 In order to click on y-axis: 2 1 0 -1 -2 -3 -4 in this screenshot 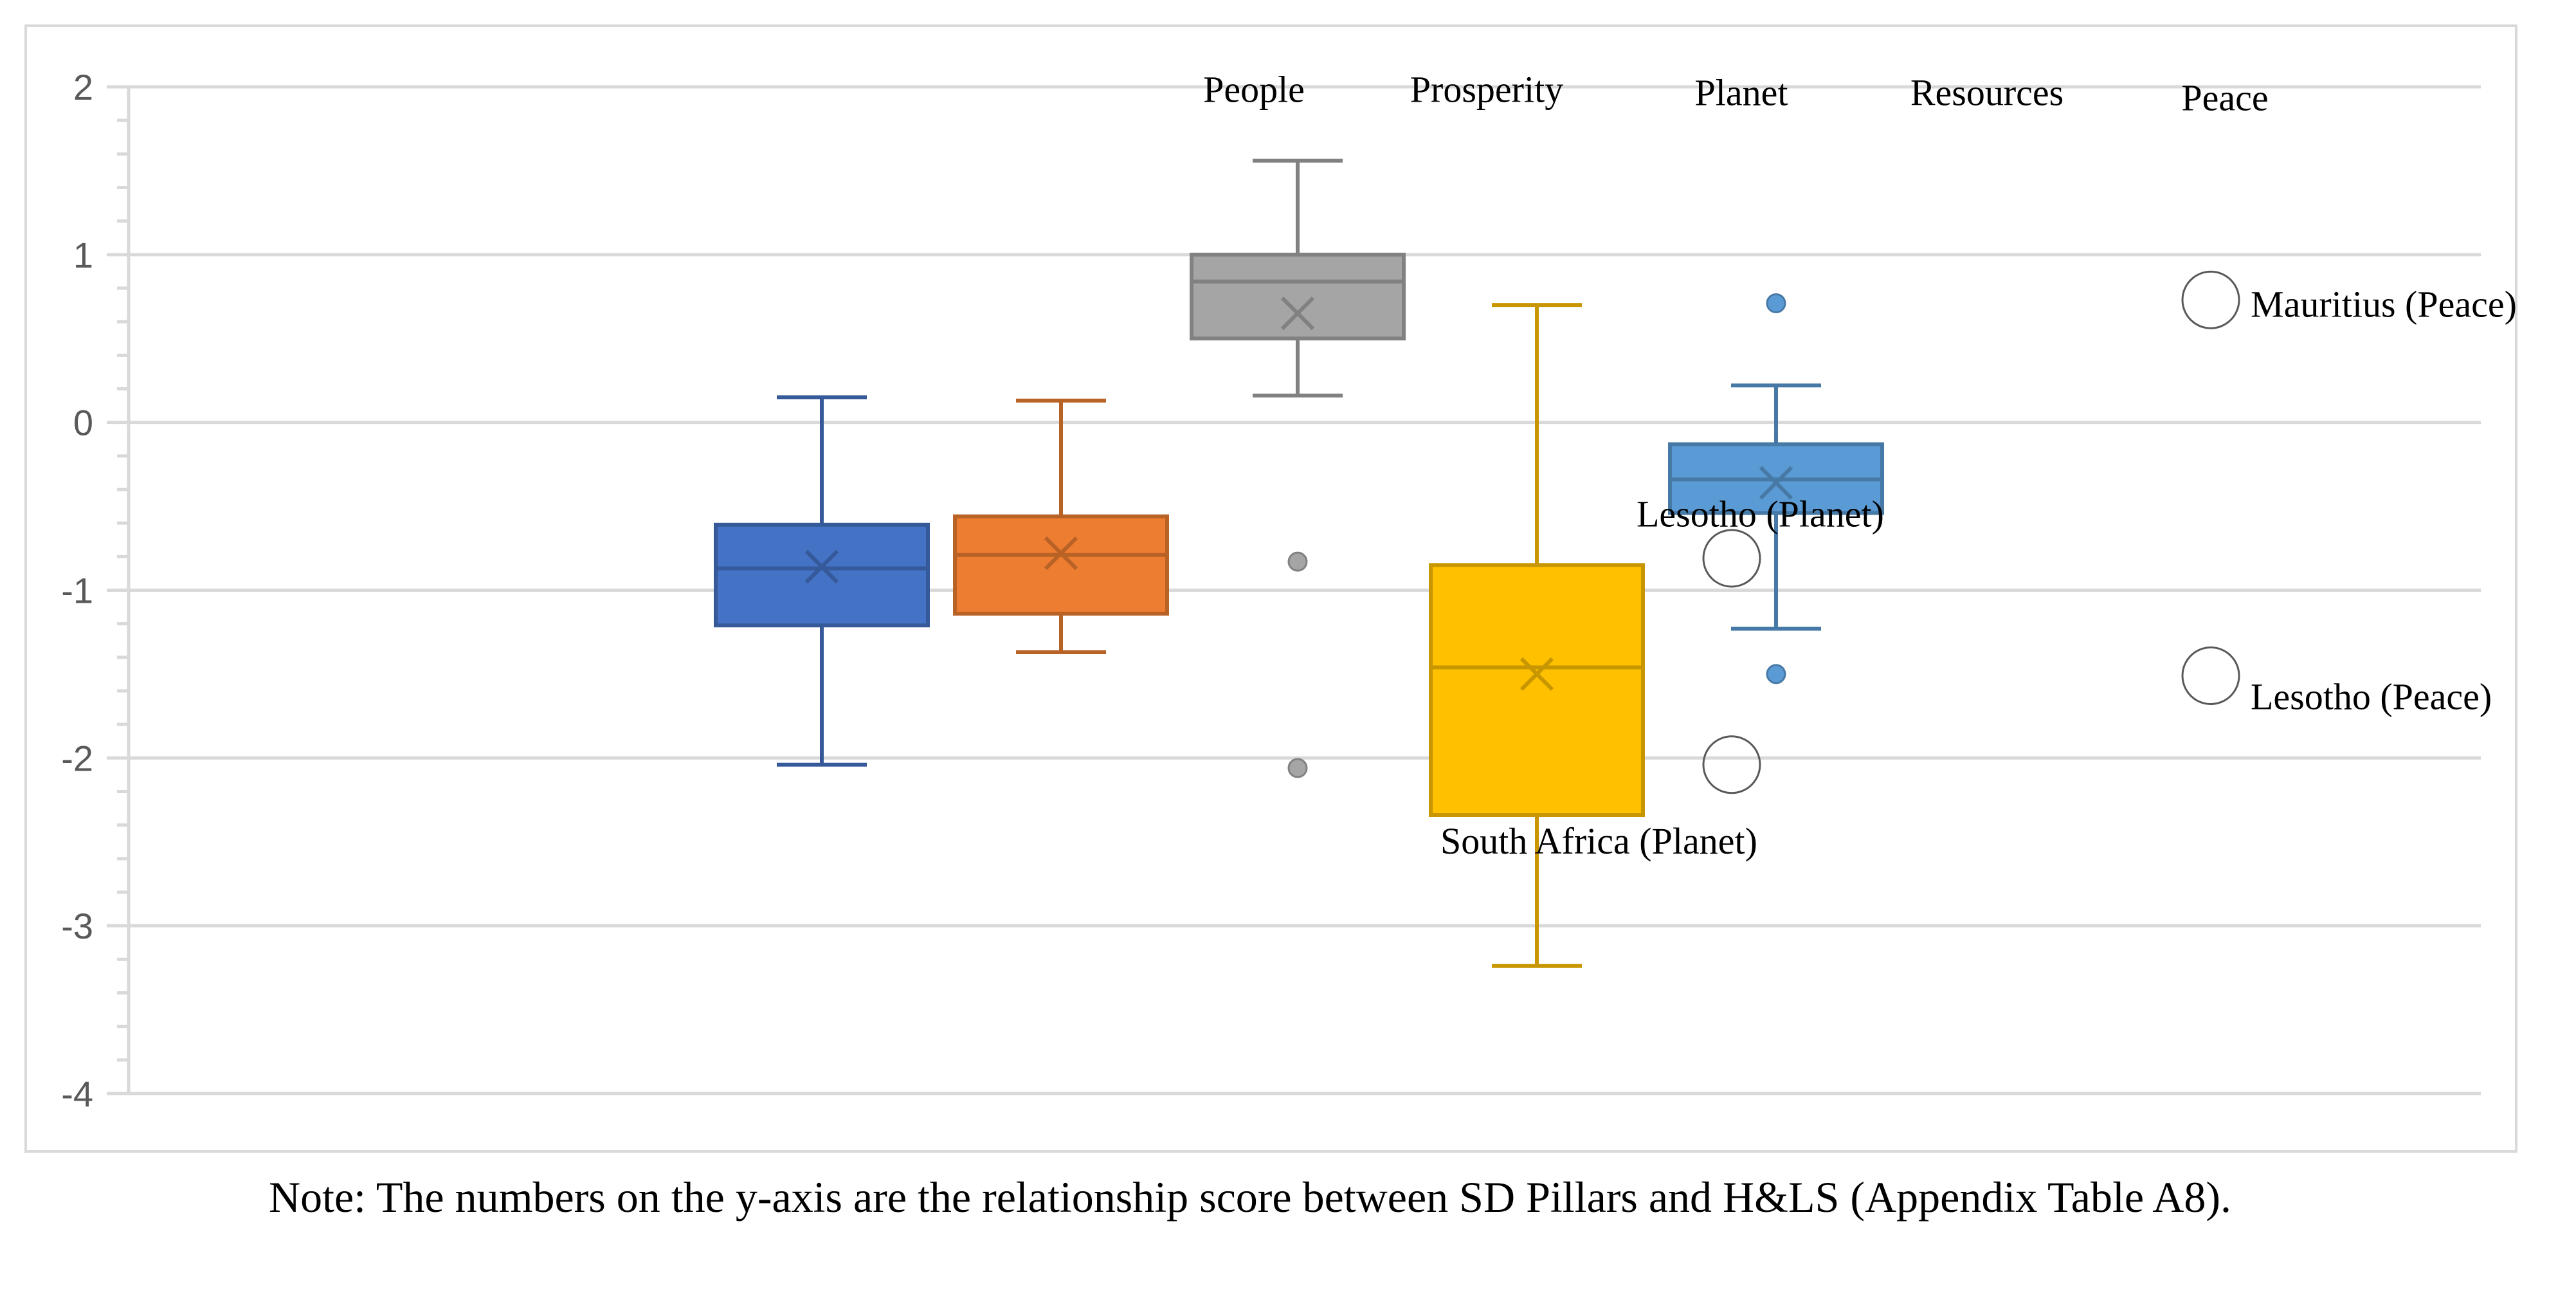, I will do `click(96, 590)`.